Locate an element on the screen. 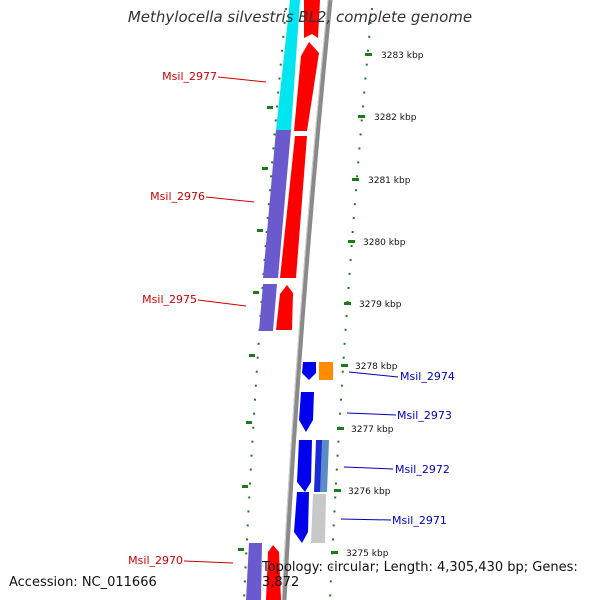  tick-label: 3277 kbp is located at coordinates (372, 430).